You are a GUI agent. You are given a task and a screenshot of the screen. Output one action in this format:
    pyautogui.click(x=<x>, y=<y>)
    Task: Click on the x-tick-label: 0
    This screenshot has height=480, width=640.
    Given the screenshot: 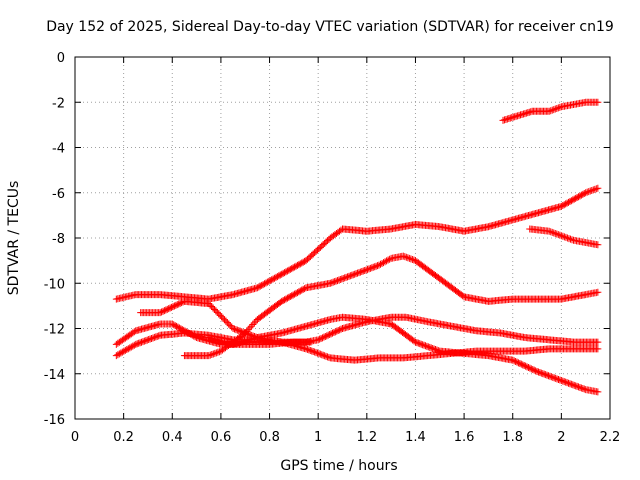 What is the action you would take?
    pyautogui.click(x=75, y=437)
    